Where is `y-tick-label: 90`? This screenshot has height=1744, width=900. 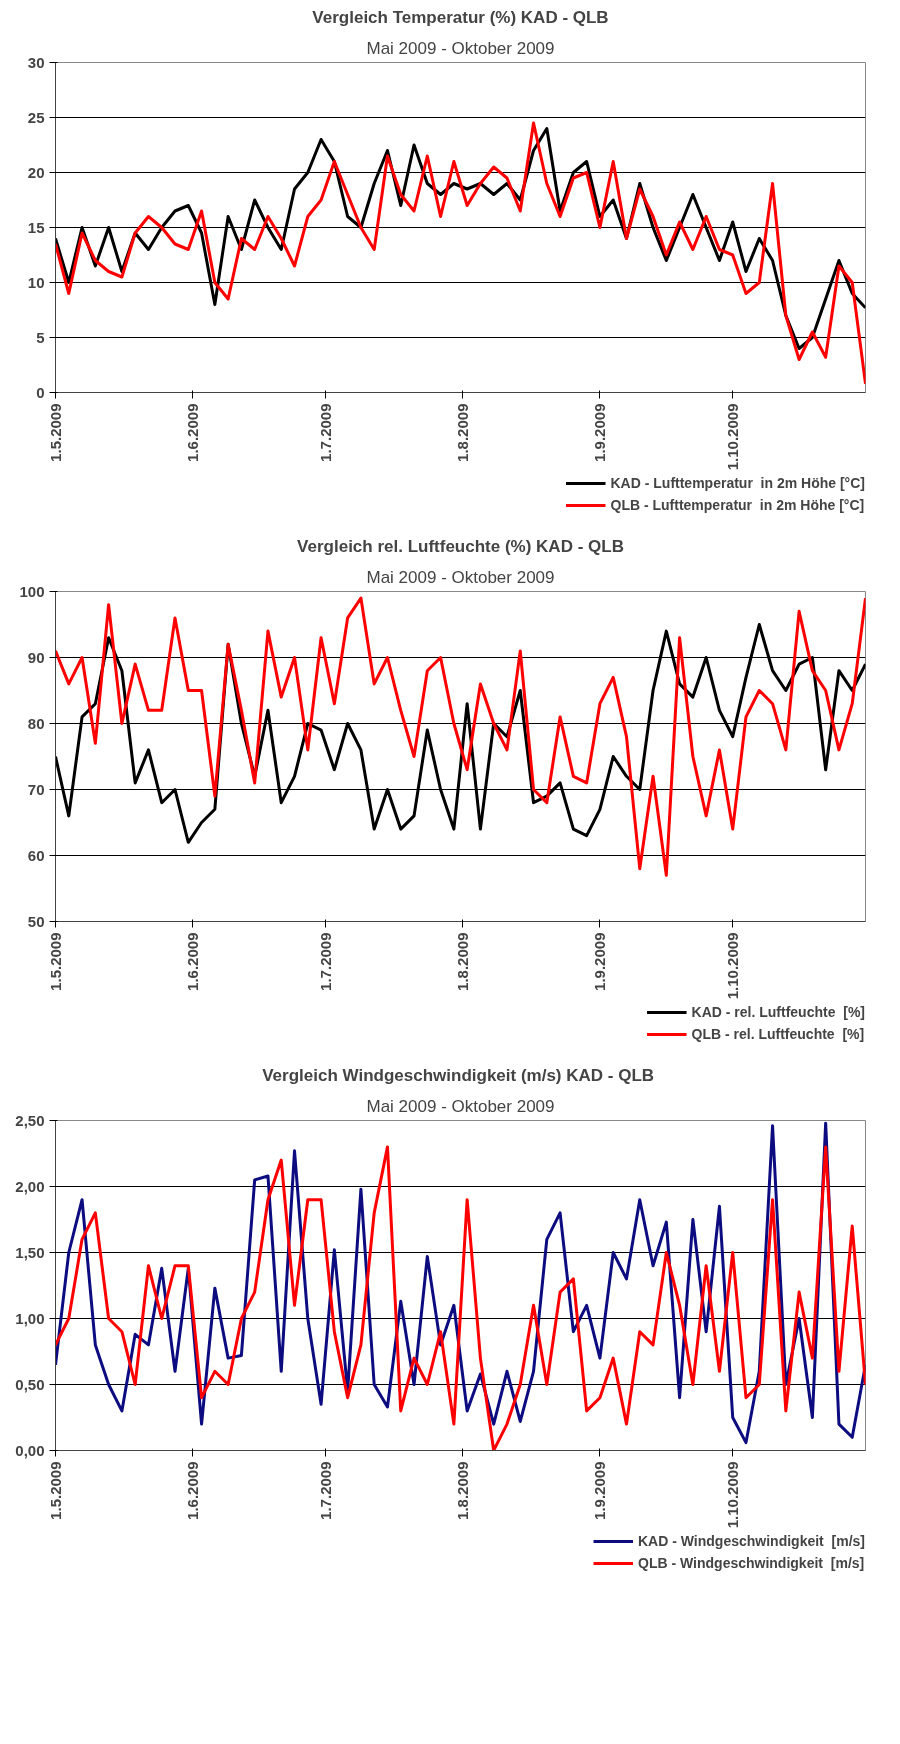
y-tick-label: 90 is located at coordinates (36, 657).